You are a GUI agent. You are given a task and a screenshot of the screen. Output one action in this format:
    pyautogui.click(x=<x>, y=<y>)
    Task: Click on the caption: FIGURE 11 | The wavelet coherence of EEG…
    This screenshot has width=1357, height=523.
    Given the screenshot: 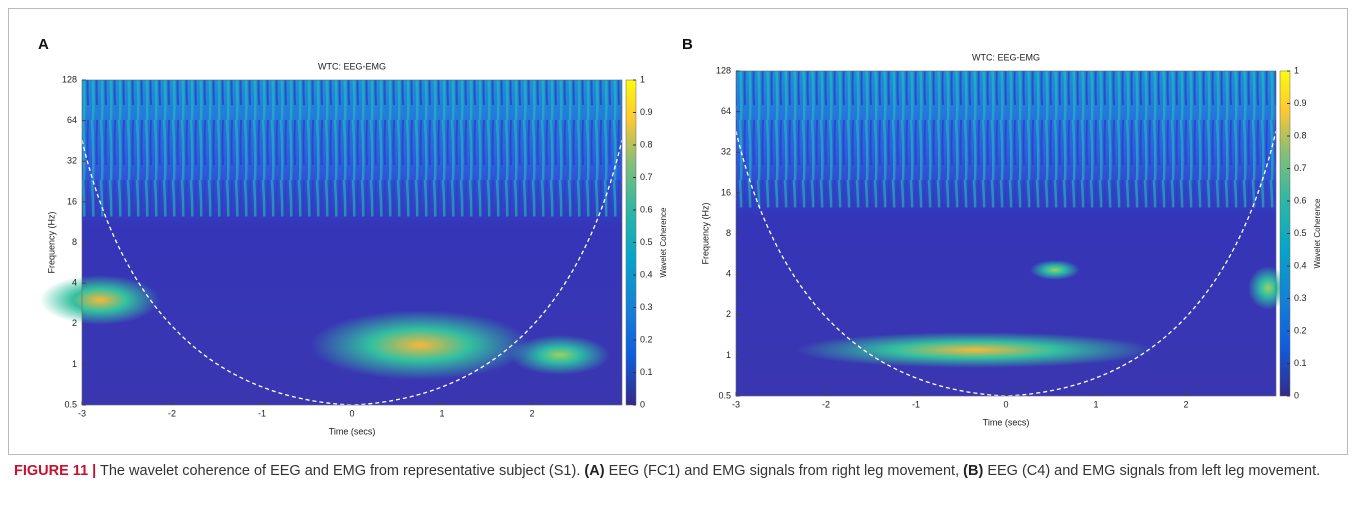 What is the action you would take?
    pyautogui.click(x=679, y=471)
    